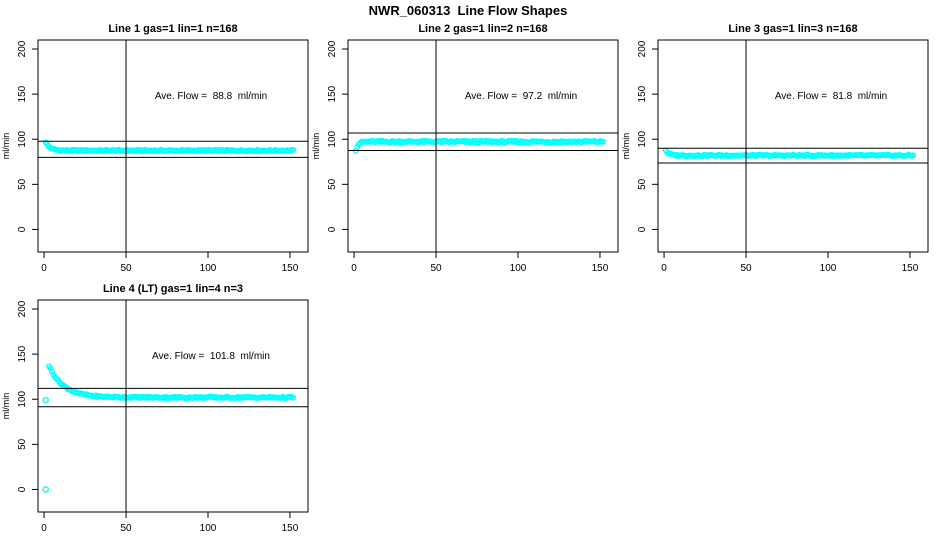  I want to click on panel-title: Line 1 gas=1 lin=1 n=168, so click(172, 29).